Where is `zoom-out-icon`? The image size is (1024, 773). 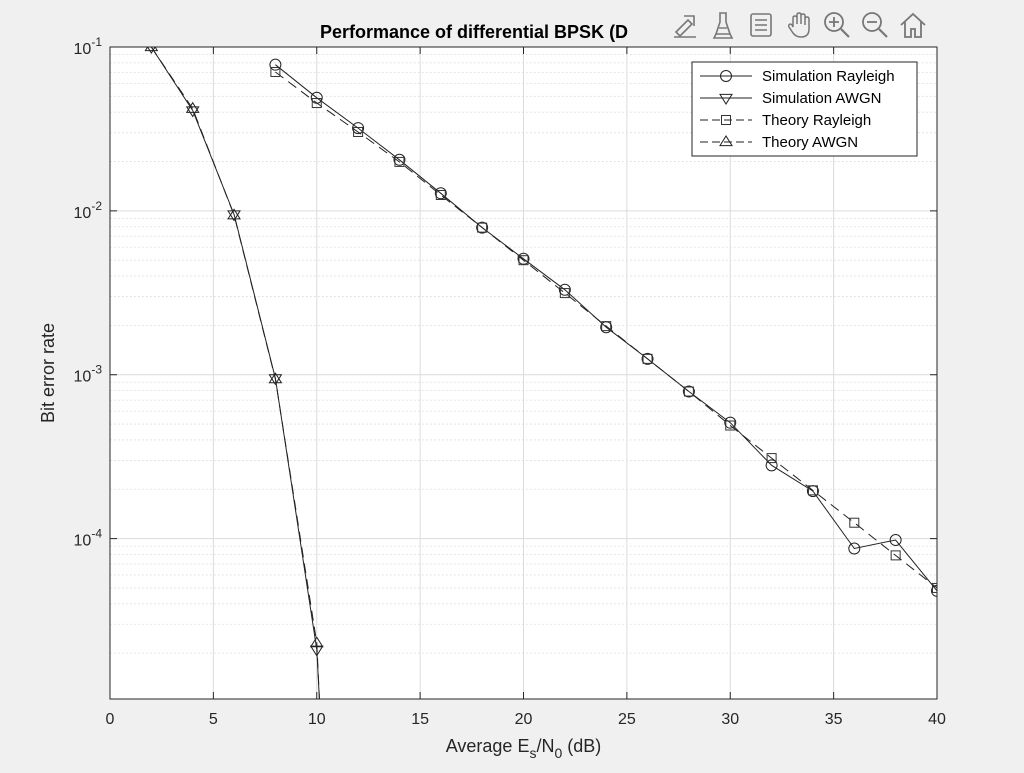
zoom-out-icon is located at coordinates (875, 25).